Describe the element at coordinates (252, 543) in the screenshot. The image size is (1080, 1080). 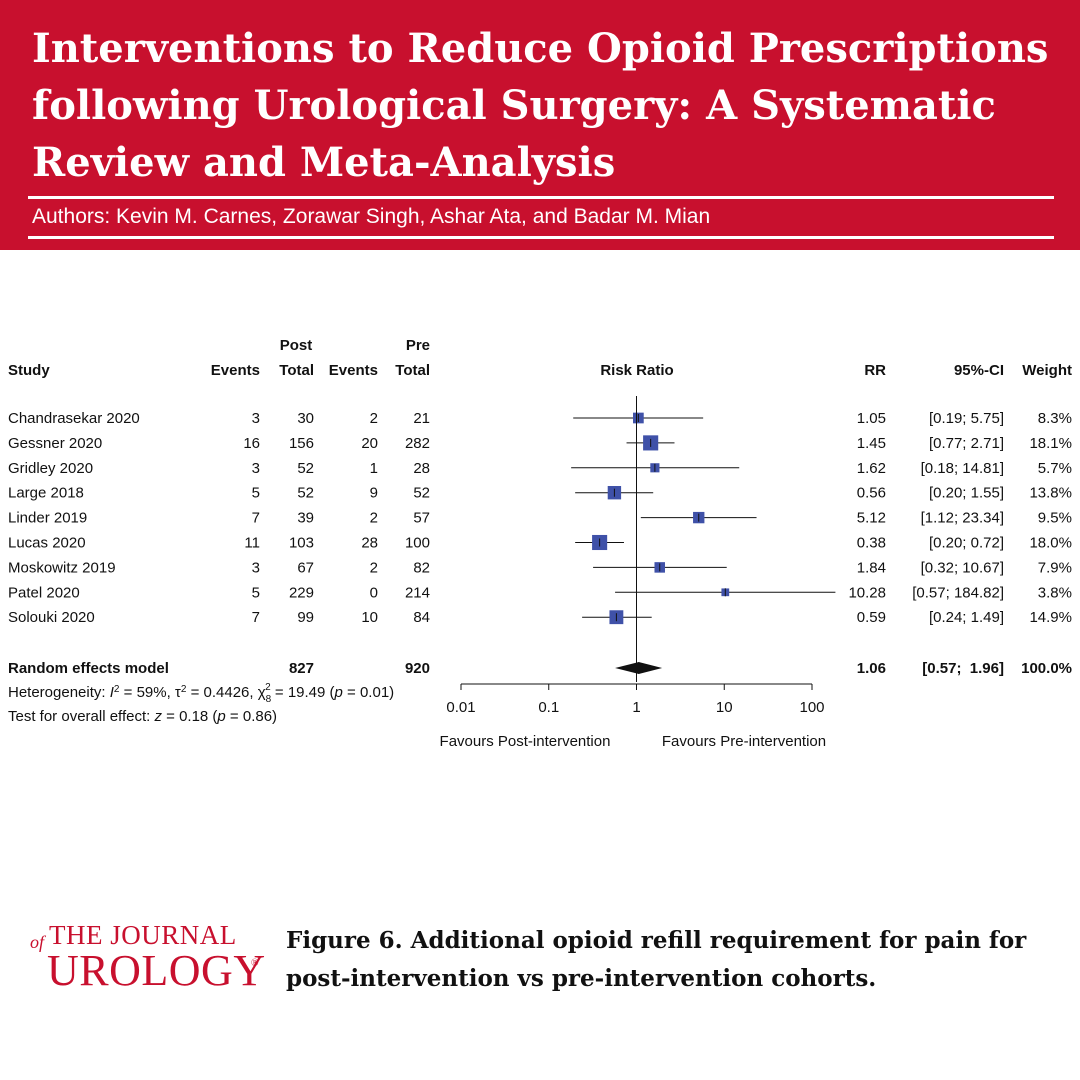
I see `post-events-cell: 11` at that location.